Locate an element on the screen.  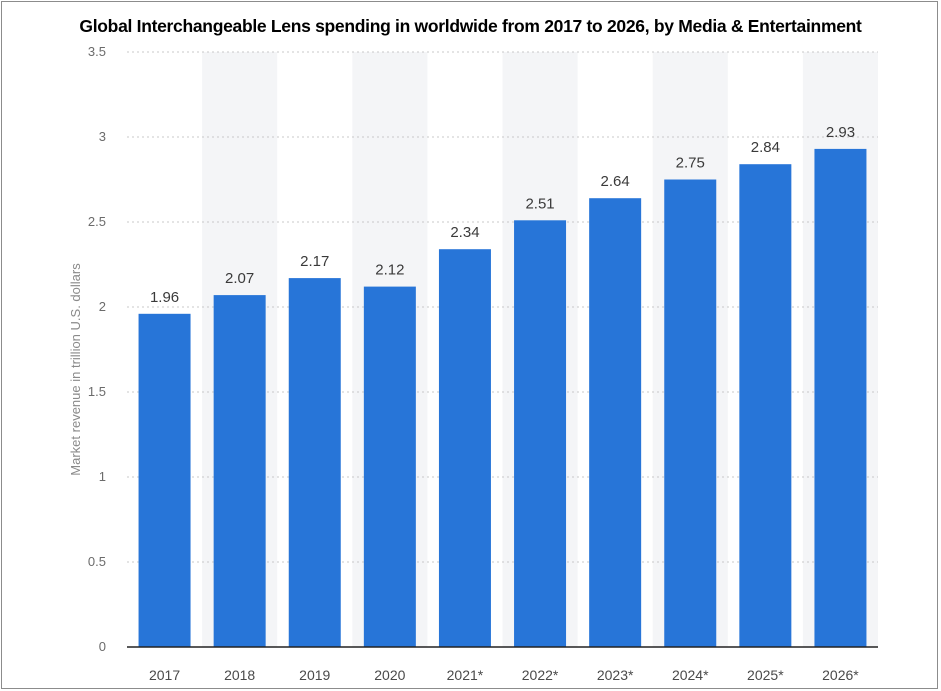
x-tick-label: 2018 is located at coordinates (239, 675).